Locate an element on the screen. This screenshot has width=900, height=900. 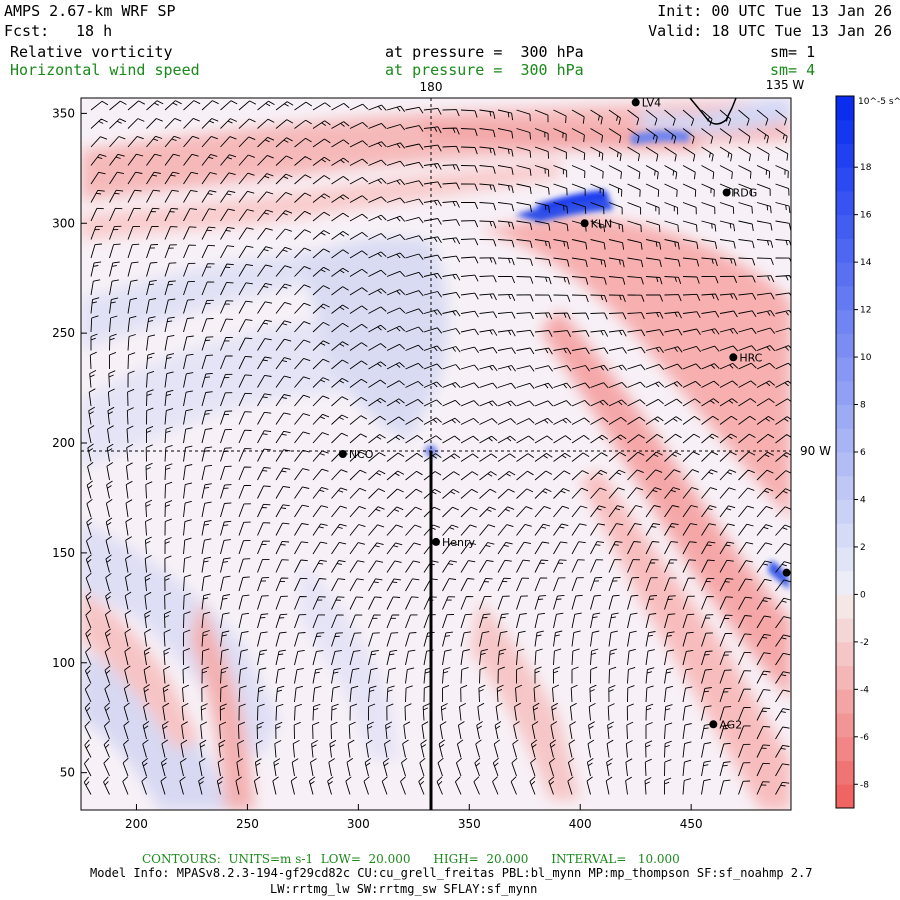
x-tick-label: 200 is located at coordinates (136, 824).